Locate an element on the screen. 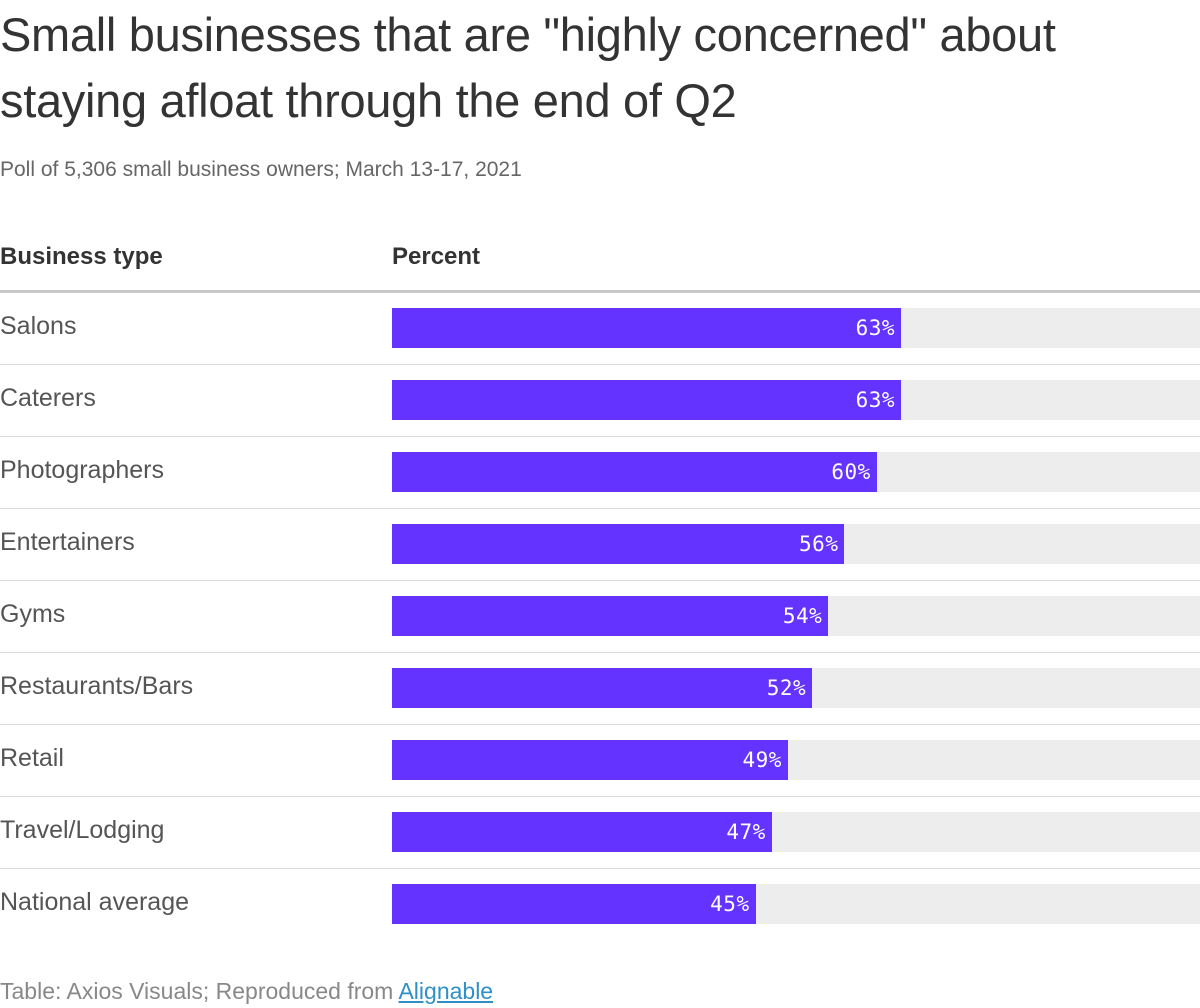 This screenshot has height=1008, width=1200. table-row: Travel/Lodging 47% is located at coordinates (600, 833).